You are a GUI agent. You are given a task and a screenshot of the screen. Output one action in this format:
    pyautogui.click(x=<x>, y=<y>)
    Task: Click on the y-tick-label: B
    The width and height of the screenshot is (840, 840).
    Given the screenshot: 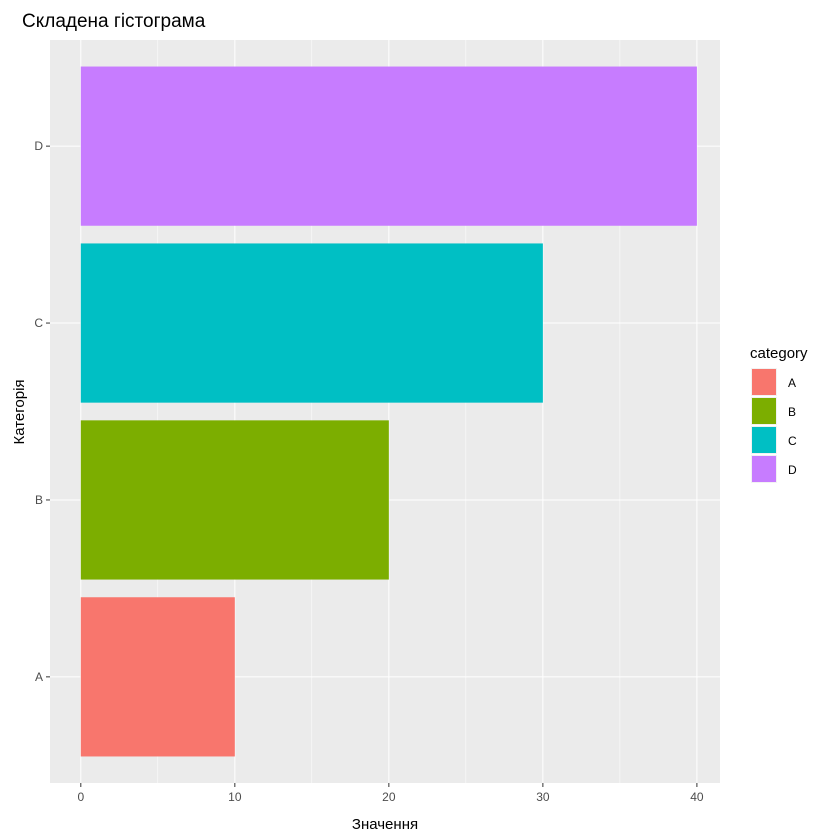 What is the action you would take?
    pyautogui.click(x=39, y=500)
    